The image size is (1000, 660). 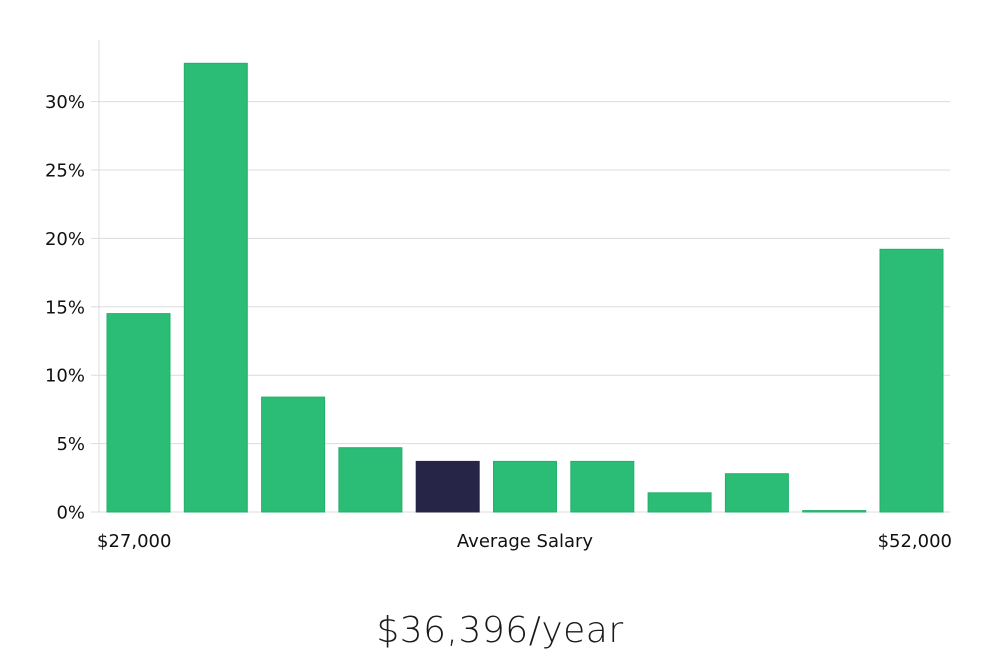 I want to click on average-salary-value: $36,396/year, so click(x=500, y=630).